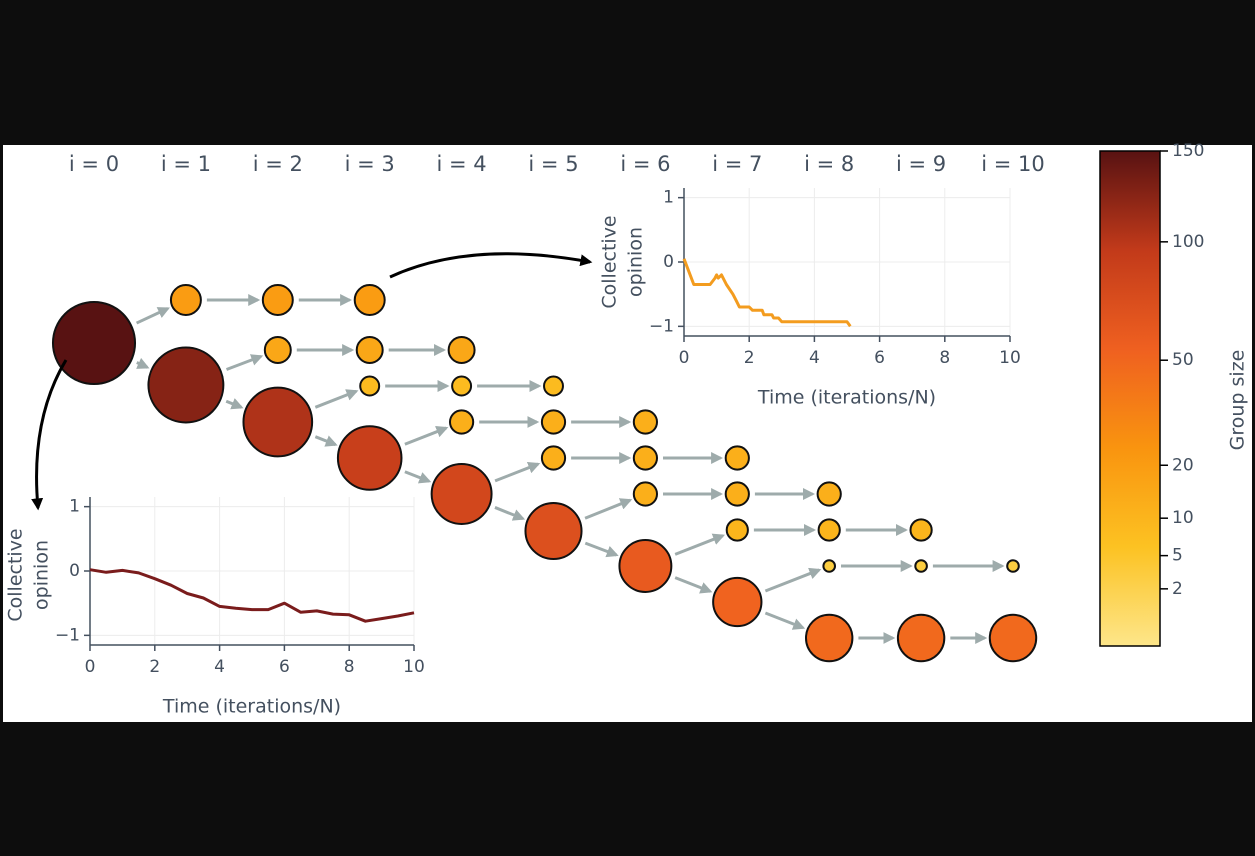 Image resolution: width=1255 pixels, height=856 pixels. What do you see at coordinates (1177, 589) in the screenshot?
I see `colorbar-tick-label: 2` at bounding box center [1177, 589].